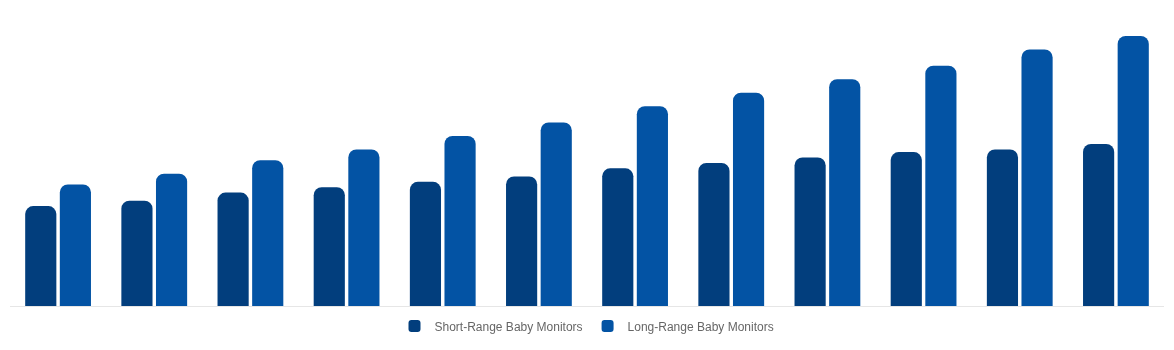 This screenshot has width=1174, height=350. I want to click on legend-label: Long-Range Baby Monitors, so click(700, 326).